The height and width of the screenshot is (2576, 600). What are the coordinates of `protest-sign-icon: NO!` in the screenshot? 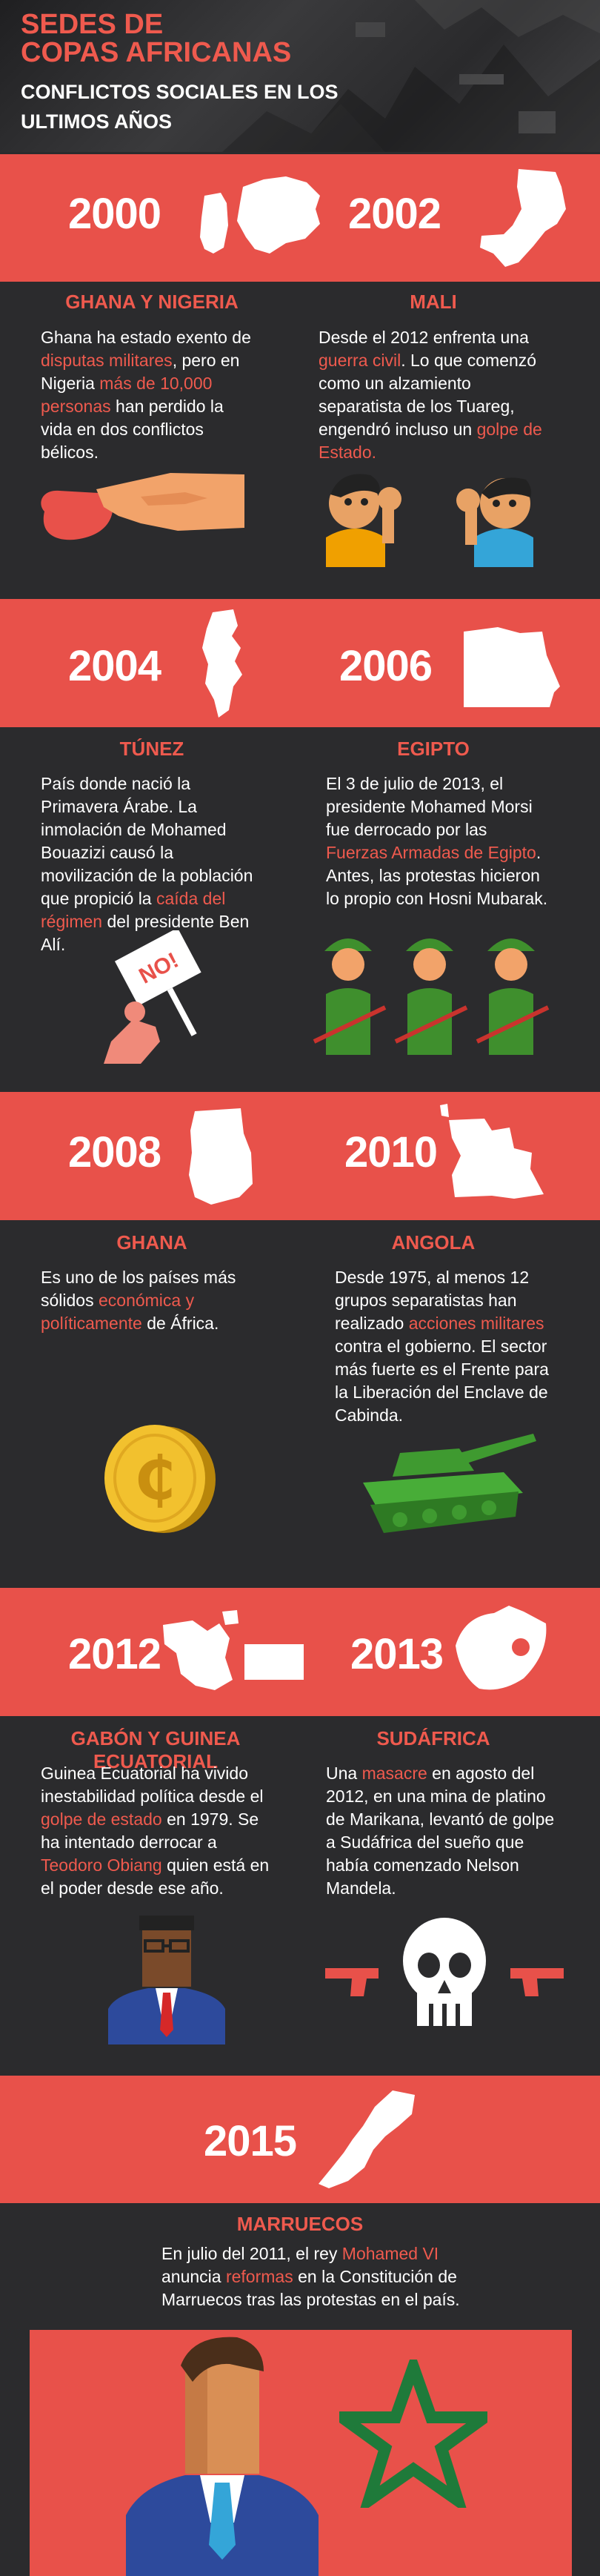 It's located at (152, 997).